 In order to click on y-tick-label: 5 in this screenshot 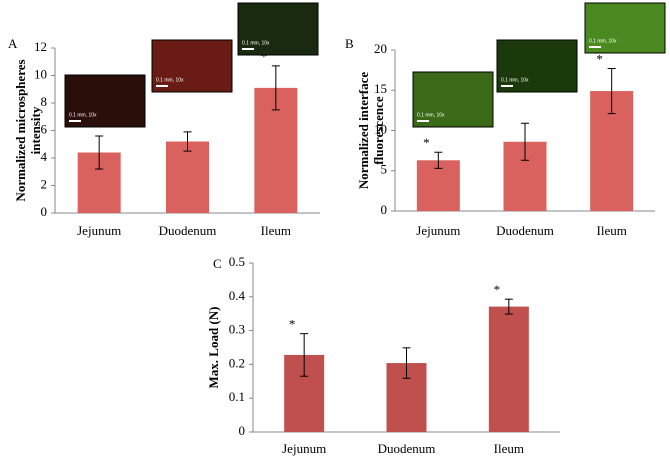, I will do `click(384, 169)`.